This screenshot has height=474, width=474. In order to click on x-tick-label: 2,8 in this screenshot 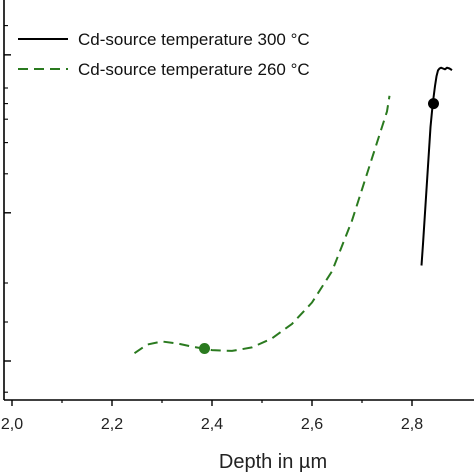, I will do `click(412, 424)`.